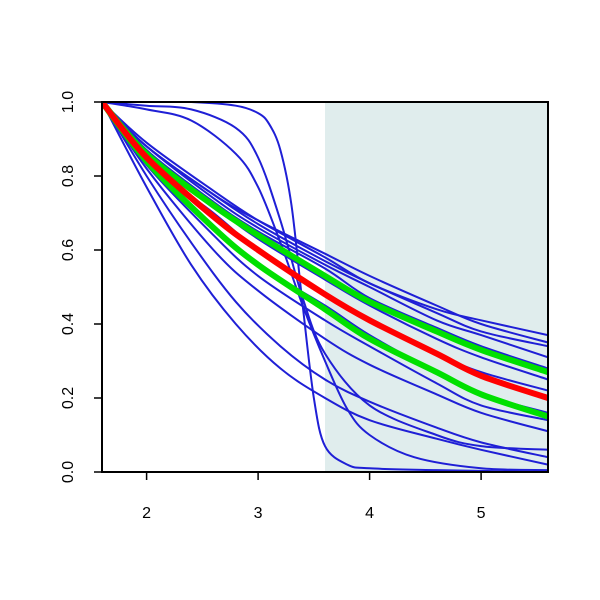 This screenshot has width=600, height=600. What do you see at coordinates (68, 324) in the screenshot?
I see `y-tick-label: 0.4` at bounding box center [68, 324].